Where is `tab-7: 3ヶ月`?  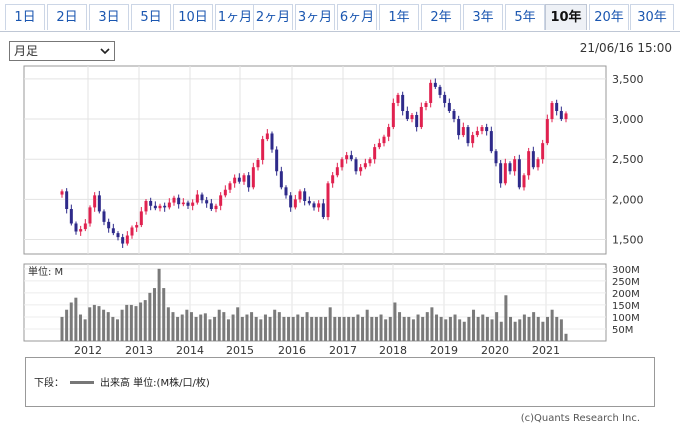 tab-7: 3ヶ月 is located at coordinates (315, 17).